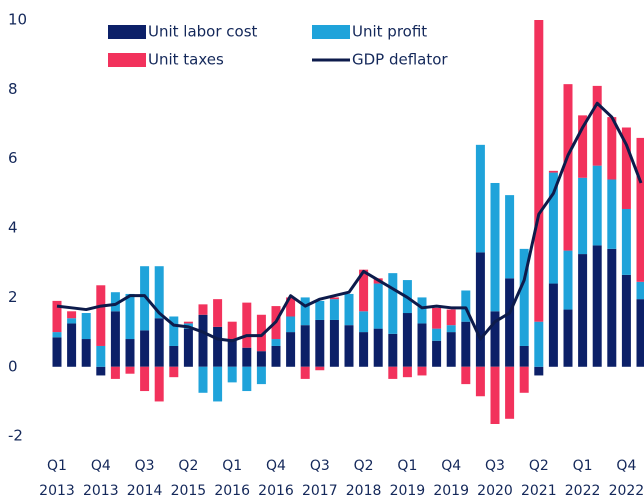 Image resolution: width=644 pixels, height=499 pixels. What do you see at coordinates (144, 478) in the screenshot?
I see `x-tick-label: Q3 2014` at bounding box center [144, 478].